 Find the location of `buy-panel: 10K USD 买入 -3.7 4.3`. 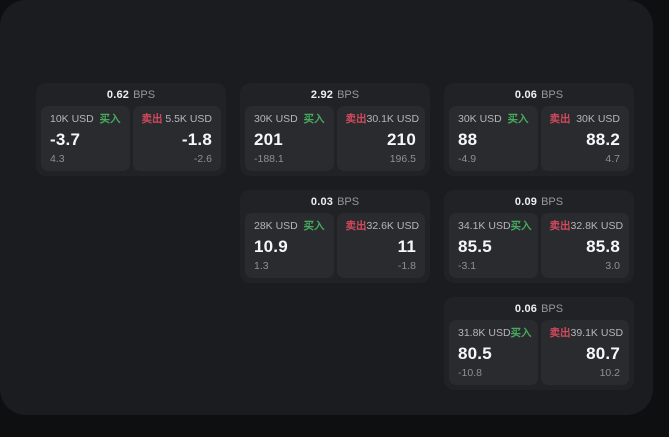

buy-panel: 10K USD 买入 -3.7 4.3 is located at coordinates (85, 138).